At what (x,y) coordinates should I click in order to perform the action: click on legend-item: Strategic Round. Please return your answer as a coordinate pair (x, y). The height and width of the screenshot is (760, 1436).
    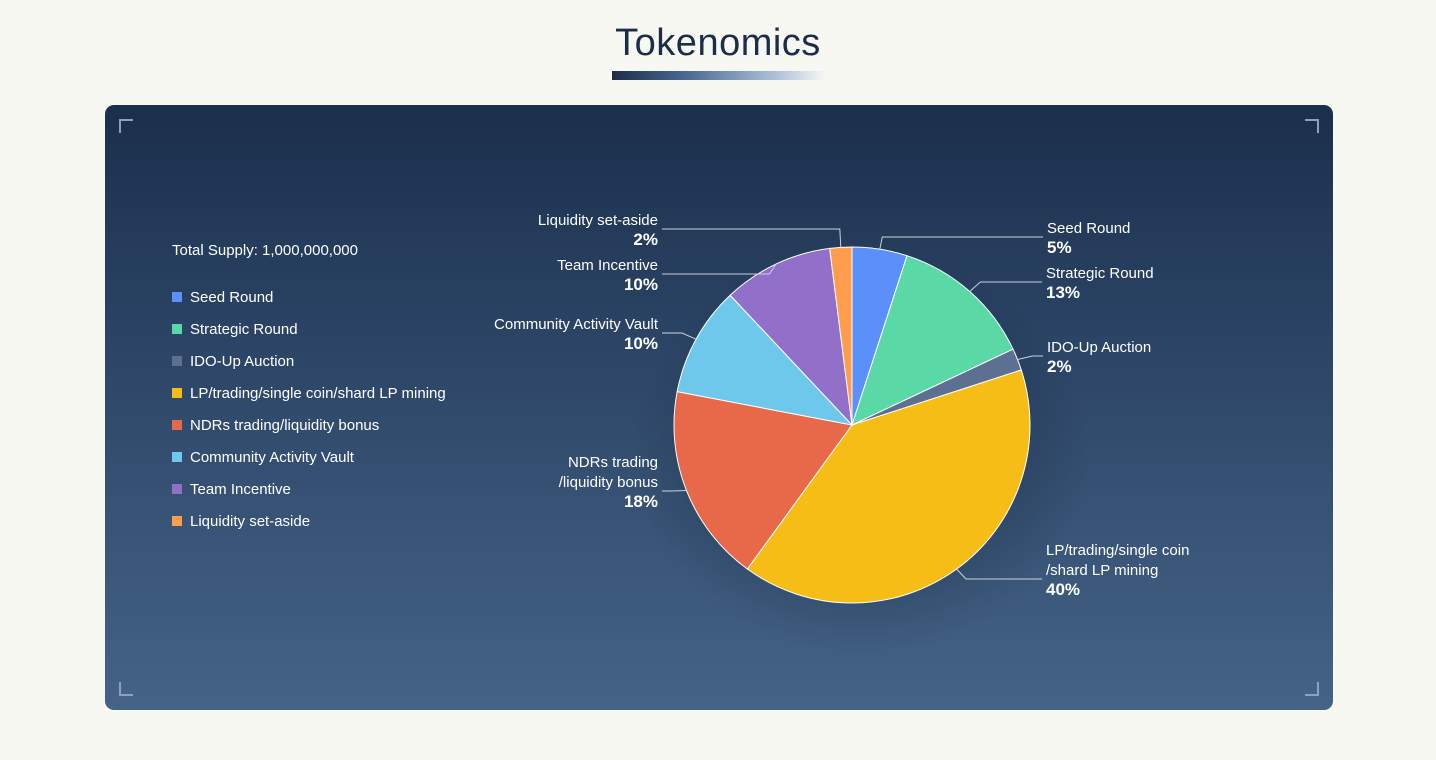
    Looking at the image, I should click on (309, 329).